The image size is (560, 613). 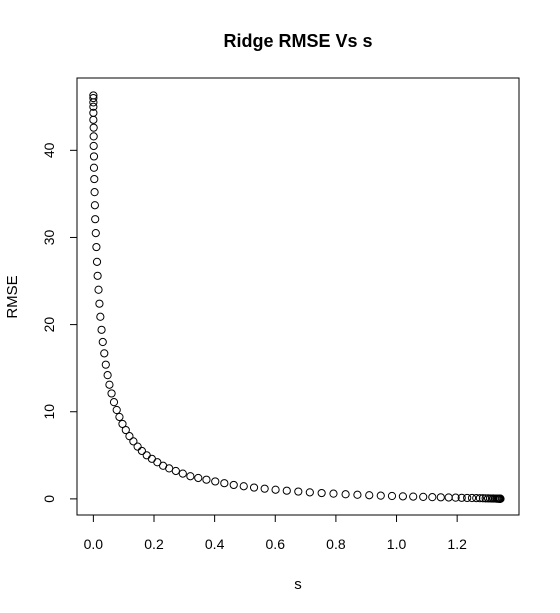 What do you see at coordinates (297, 41) in the screenshot?
I see `chart-title: Ridge RMSE Vs s` at bounding box center [297, 41].